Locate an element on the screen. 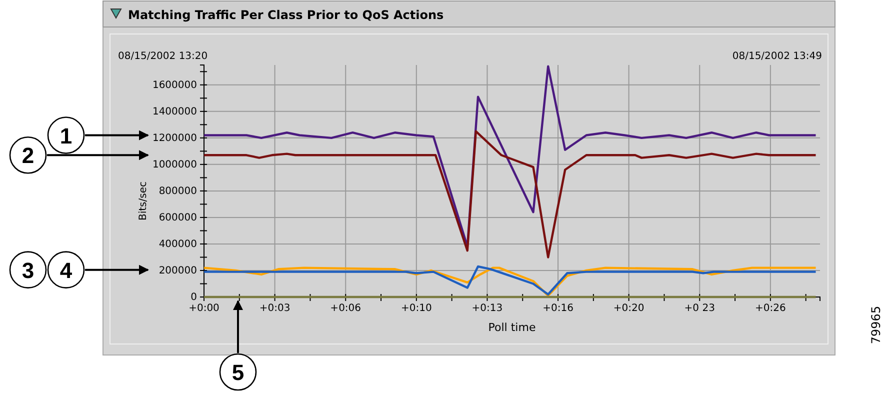  x-tick-label: +0:00 is located at coordinates (204, 308).